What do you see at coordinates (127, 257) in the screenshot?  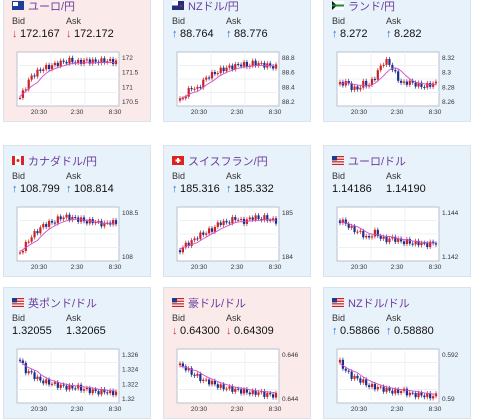 I see `y-tick-label: 108` at bounding box center [127, 257].